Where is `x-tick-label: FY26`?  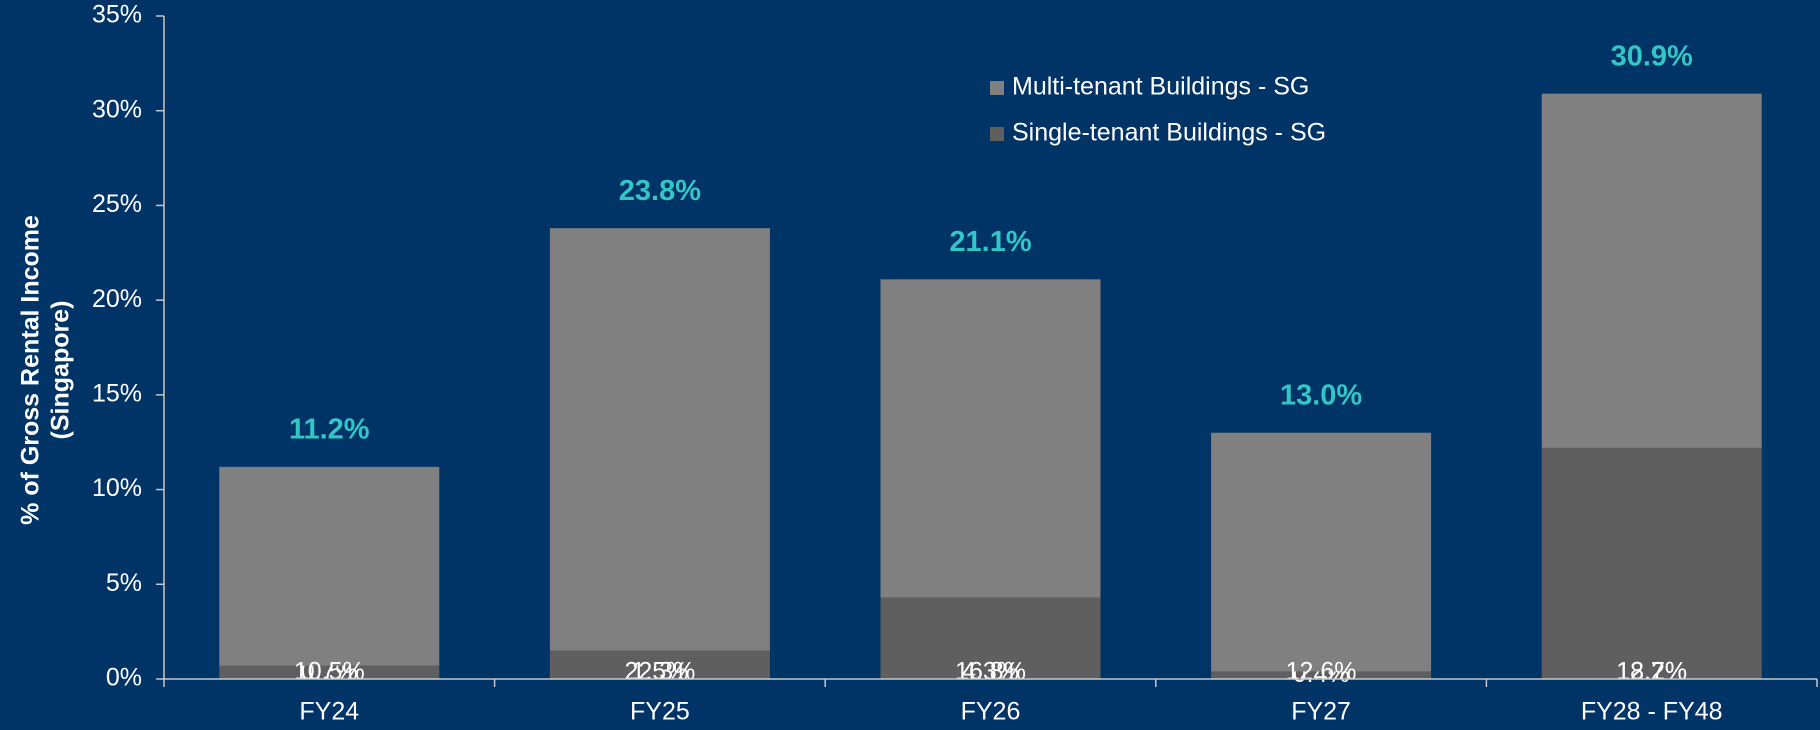 x-tick-label: FY26 is located at coordinates (991, 712).